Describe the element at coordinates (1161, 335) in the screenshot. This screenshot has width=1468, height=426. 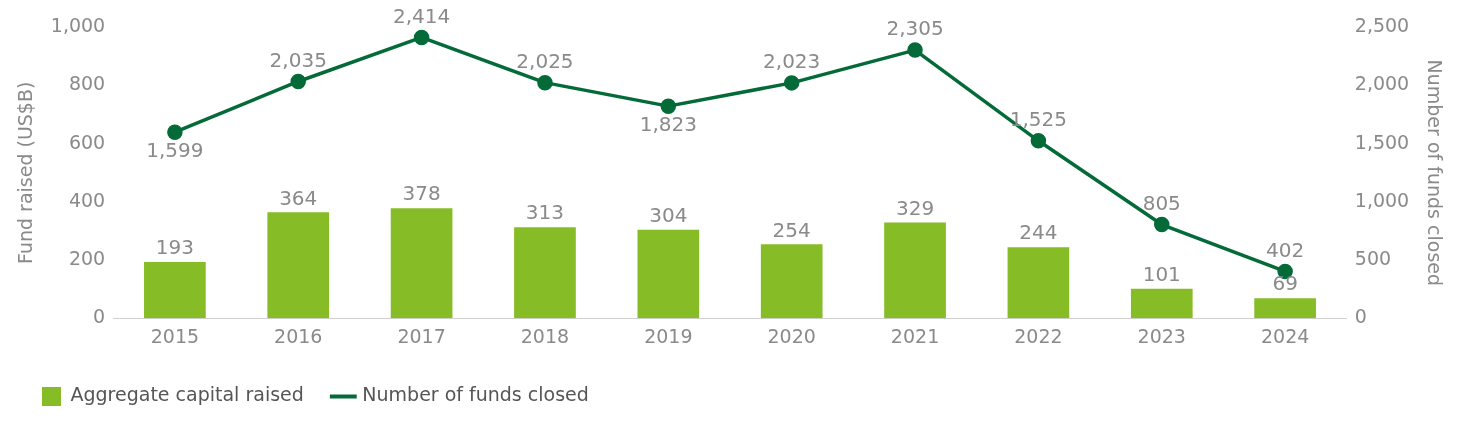
I see `x-tick-label: 2023` at that location.